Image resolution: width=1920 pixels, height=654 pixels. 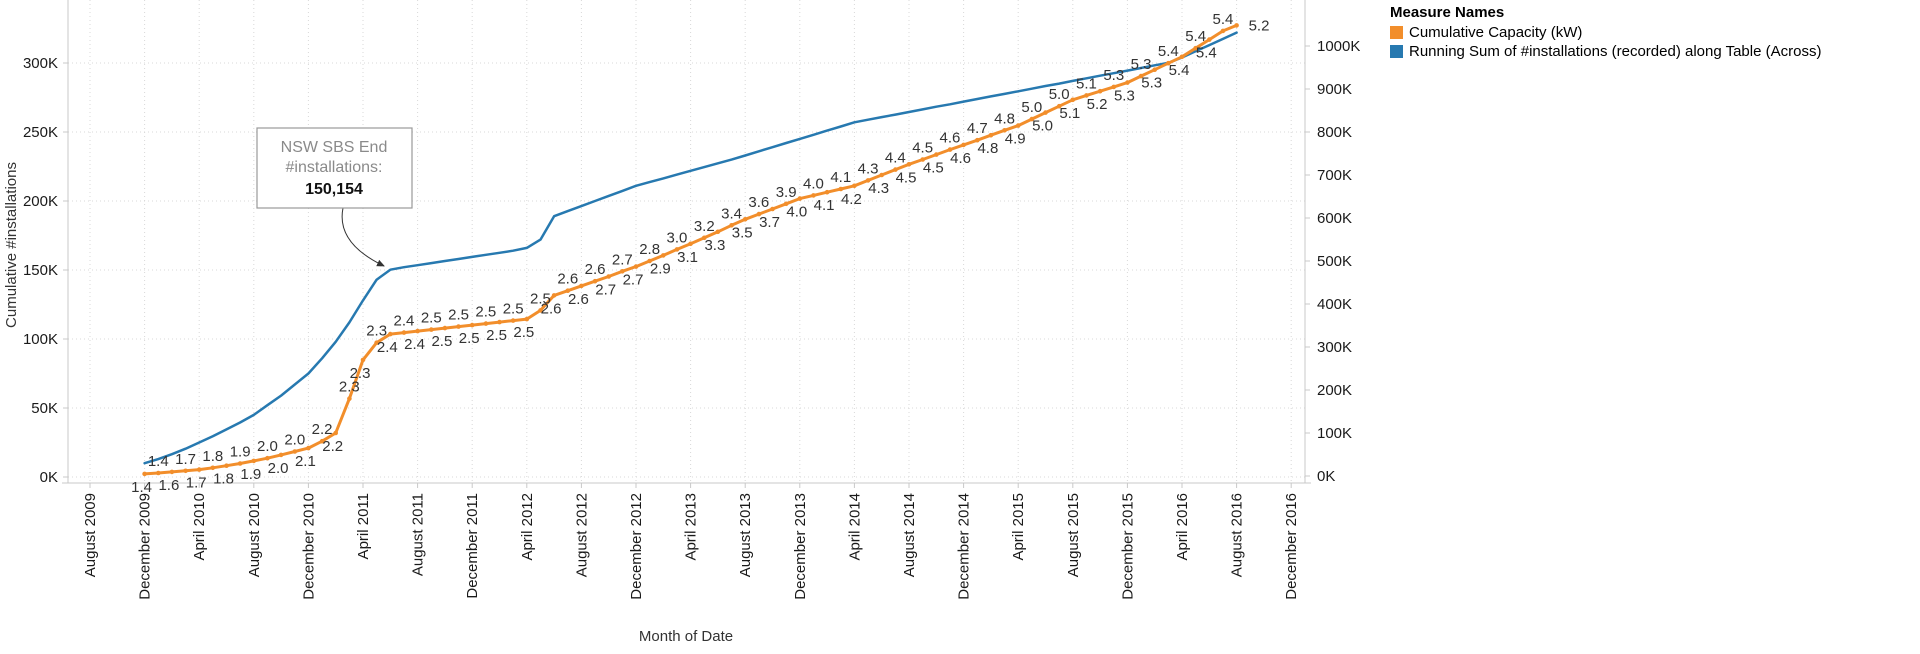 I want to click on annotation-callout: NSW SBS End #installations: 150,154, so click(x=334, y=197).